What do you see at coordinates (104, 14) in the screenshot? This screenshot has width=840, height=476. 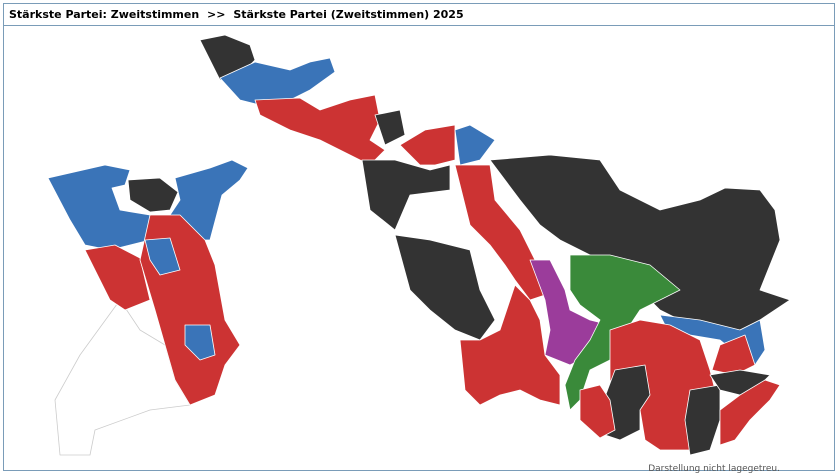 I see `title: Stärkste Partei: Zweitstimmen` at bounding box center [104, 14].